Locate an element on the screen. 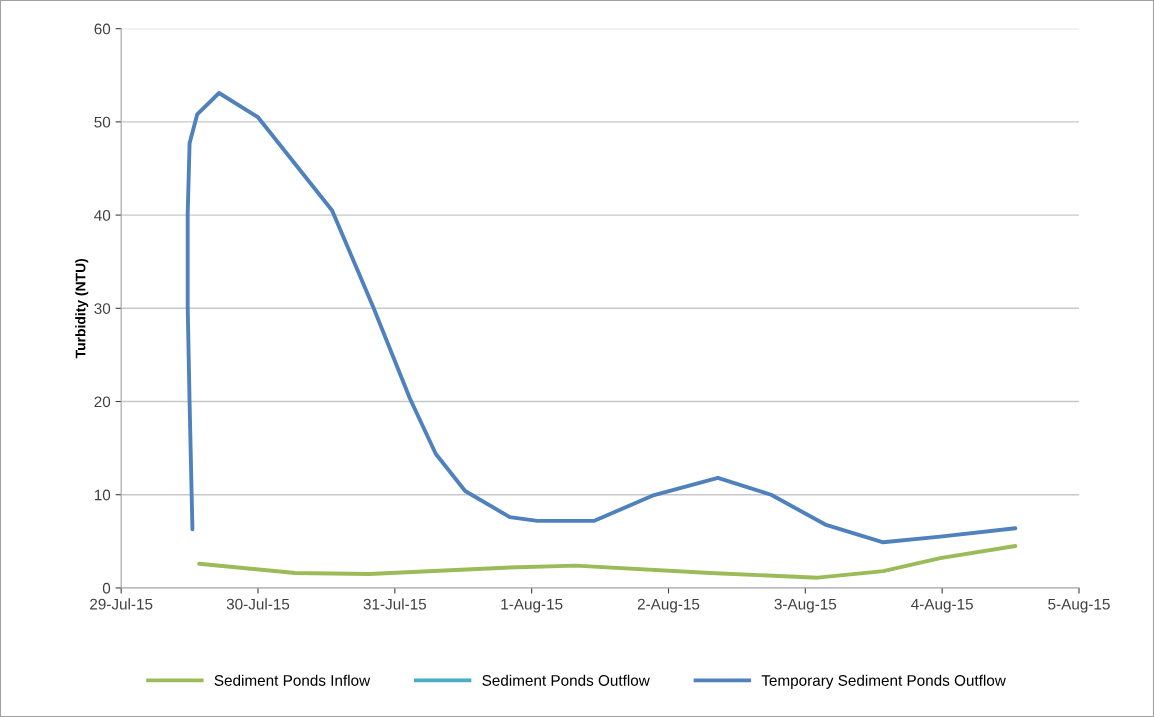 The width and height of the screenshot is (1154, 717). x-tick-label: 4-Aug-15 is located at coordinates (942, 605).